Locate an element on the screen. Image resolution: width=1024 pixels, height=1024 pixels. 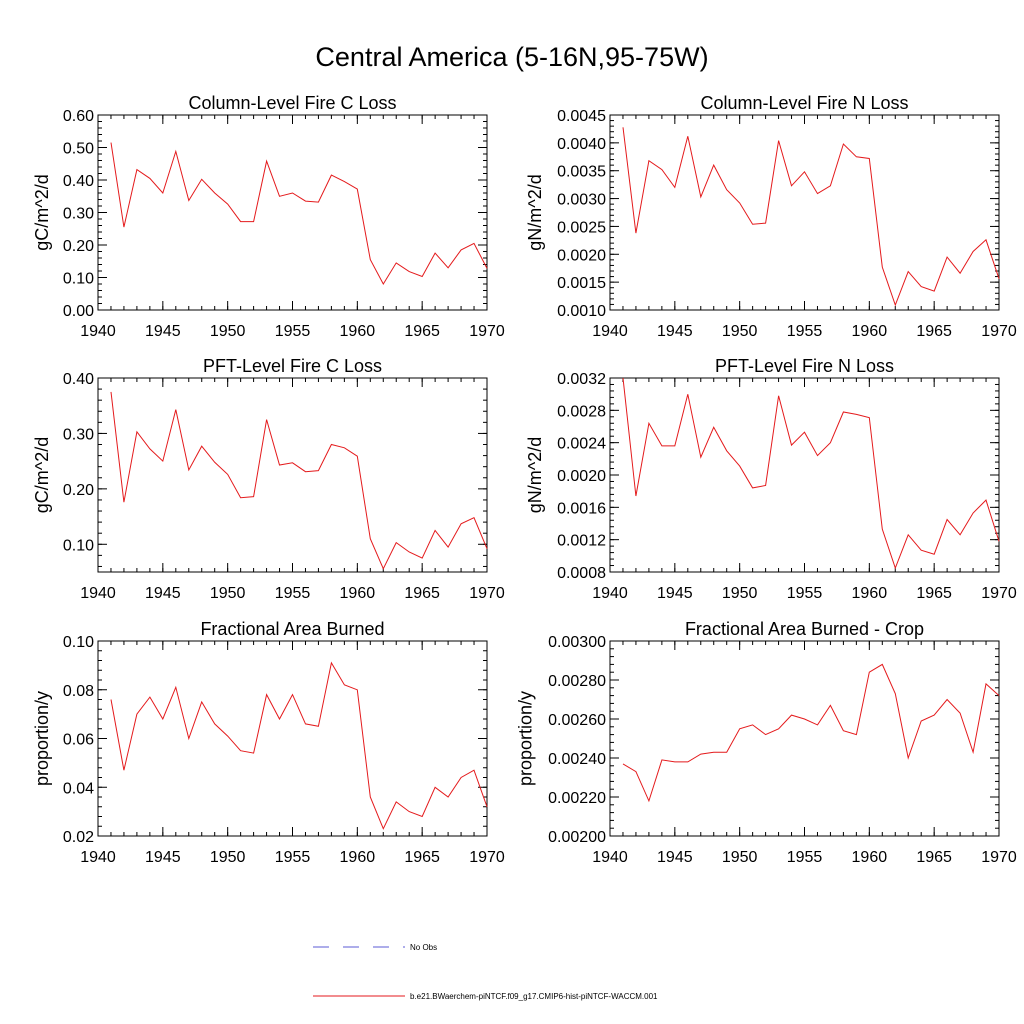
y-tick-label: 0.0012 is located at coordinates (581, 541).